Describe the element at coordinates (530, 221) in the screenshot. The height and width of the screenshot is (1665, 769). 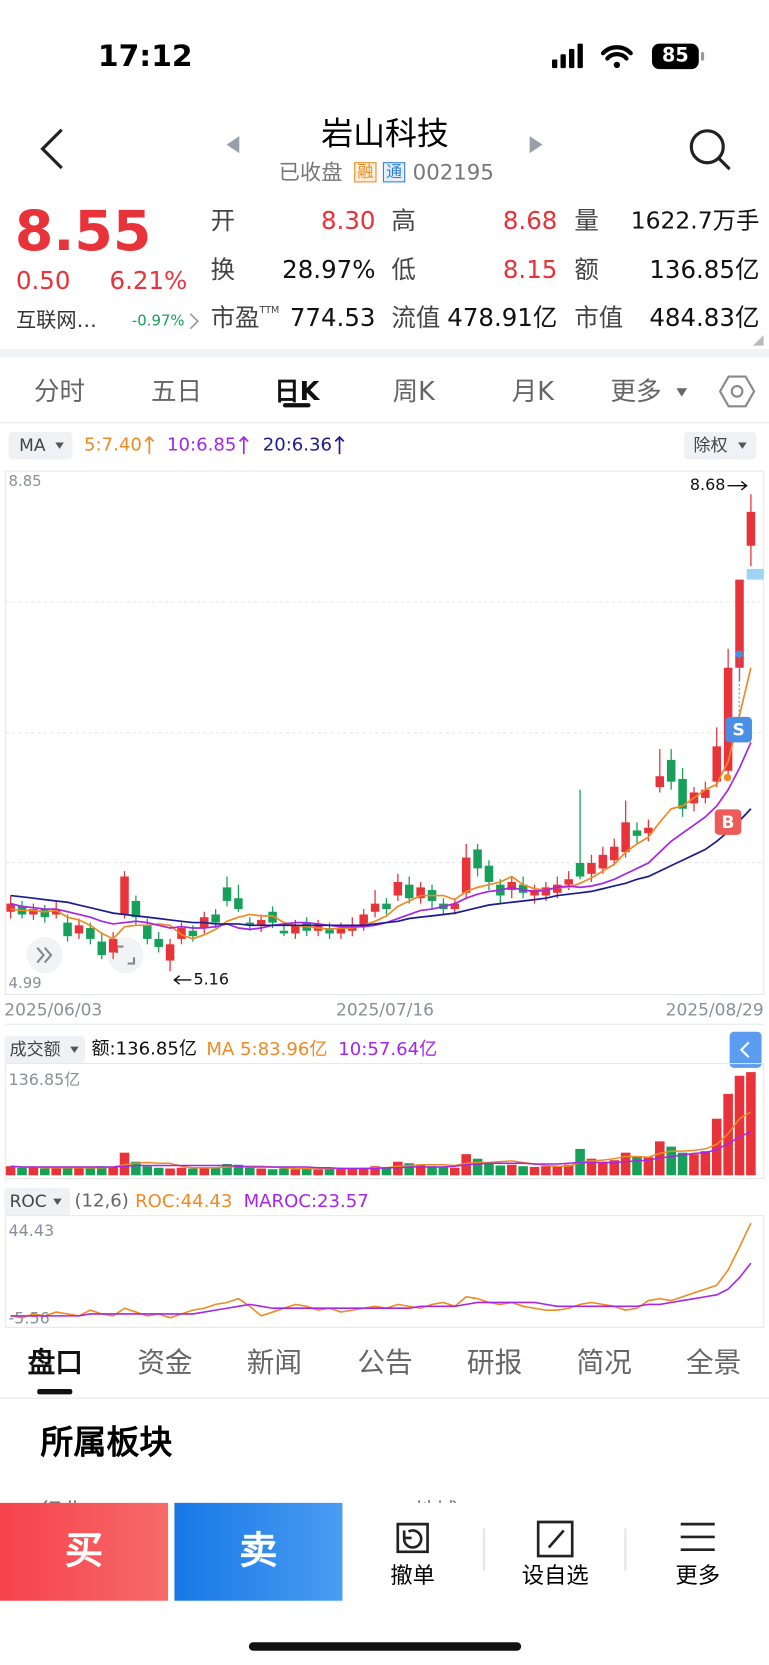
I see `field-value: 8.68` at that location.